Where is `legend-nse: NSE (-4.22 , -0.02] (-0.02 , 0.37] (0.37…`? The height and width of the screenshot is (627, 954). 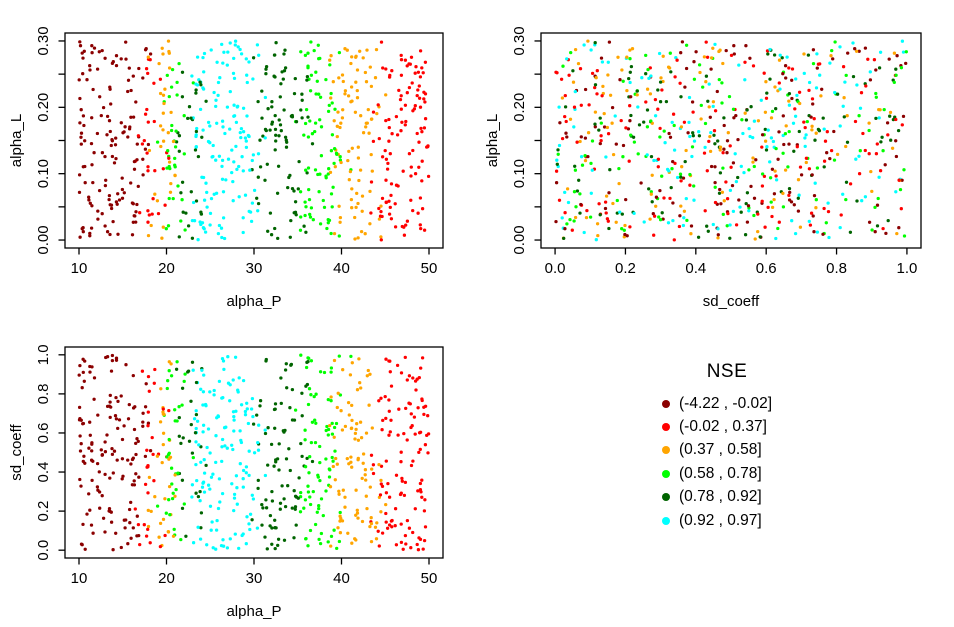 legend-nse: NSE (-4.22 , -0.02] (-0.02 , 0.37] (0.37… is located at coordinates (742, 446).